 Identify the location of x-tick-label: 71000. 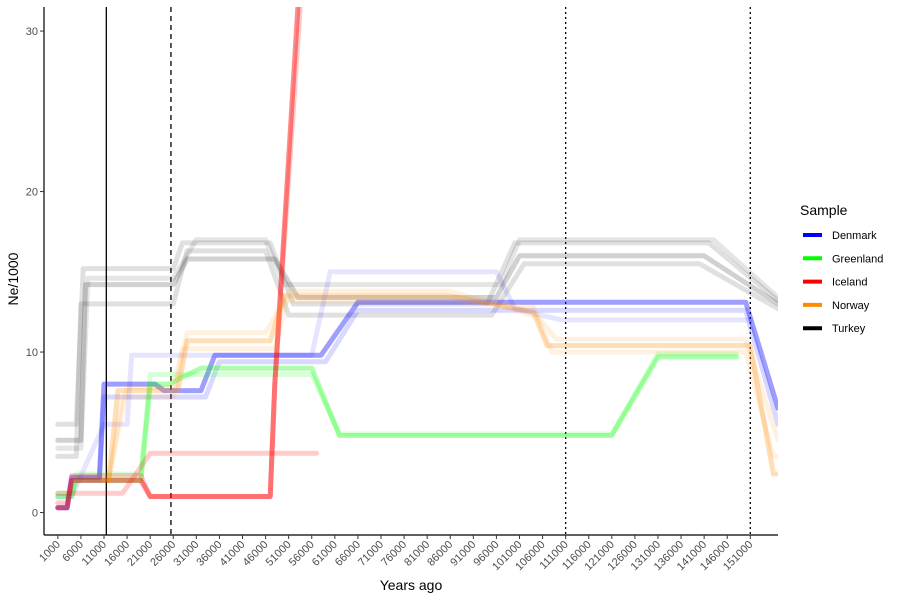
(371, 554).